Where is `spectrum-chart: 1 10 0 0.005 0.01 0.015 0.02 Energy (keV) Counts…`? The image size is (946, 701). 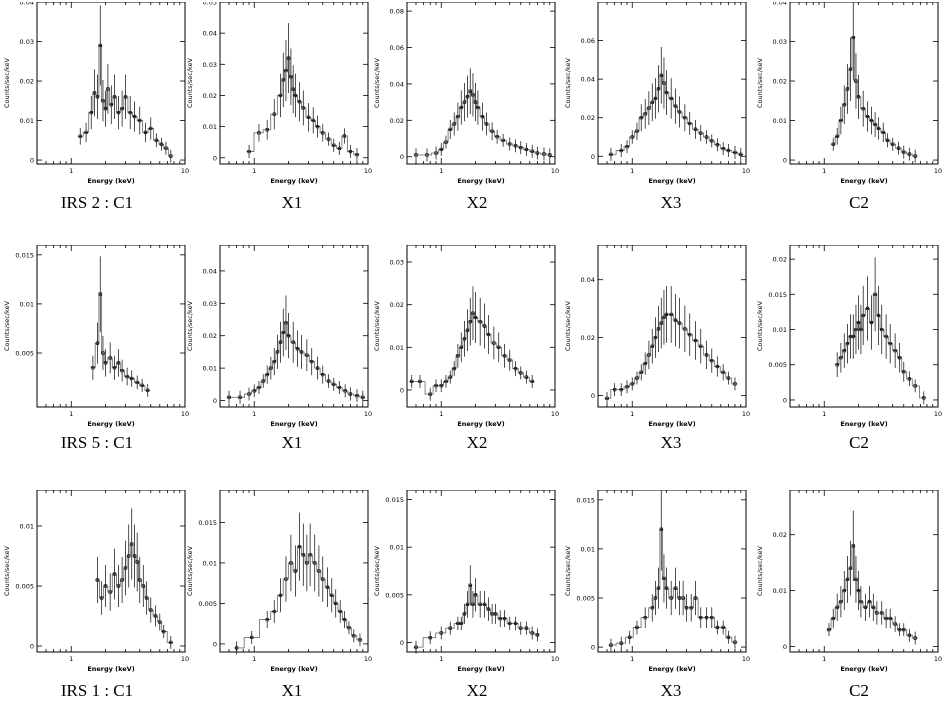 spectrum-chart: 1 10 0 0.005 0.01 0.015 0.02 Energy (keV) Counts… is located at coordinates (849, 336).